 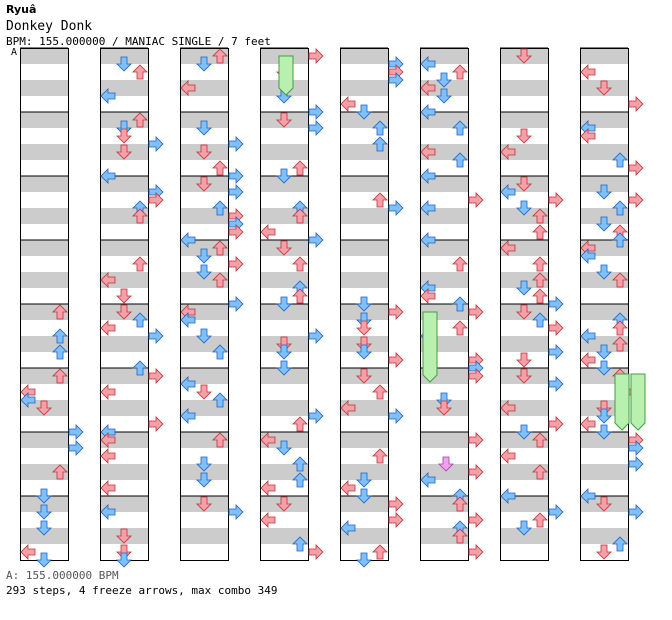 What do you see at coordinates (286, 75) in the screenshot?
I see `freeze-arrow` at bounding box center [286, 75].